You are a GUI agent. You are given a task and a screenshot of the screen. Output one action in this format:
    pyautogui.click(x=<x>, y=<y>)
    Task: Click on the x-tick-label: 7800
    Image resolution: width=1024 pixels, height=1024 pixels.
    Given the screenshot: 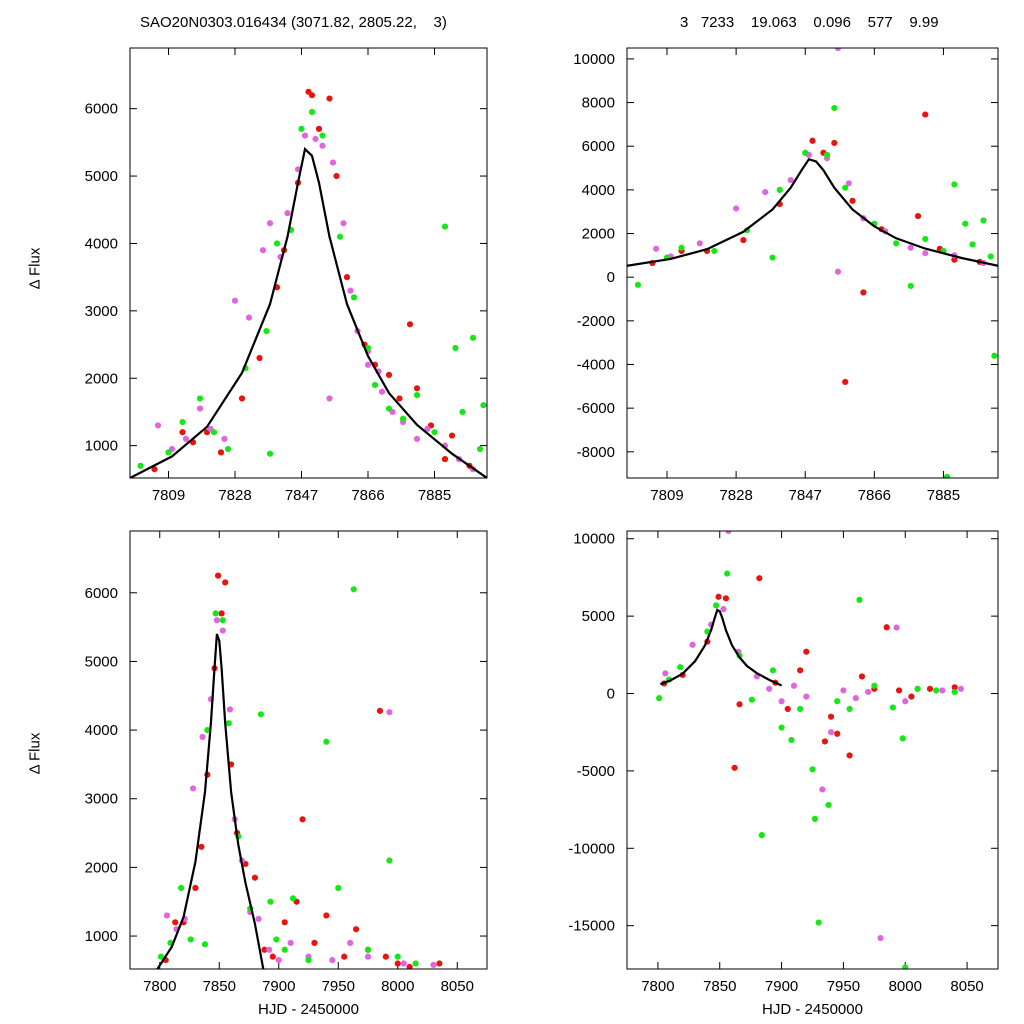 What is the action you would take?
    pyautogui.click(x=657, y=986)
    